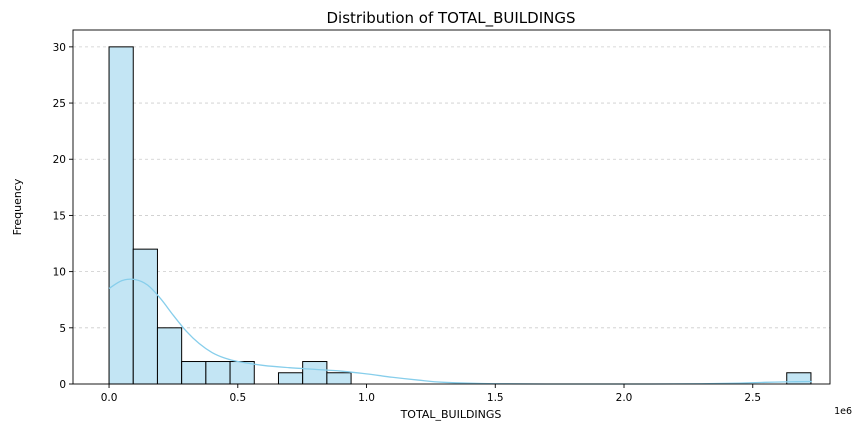 Image resolution: width=864 pixels, height=432 pixels. I want to click on y-tick-label: 15, so click(59, 216).